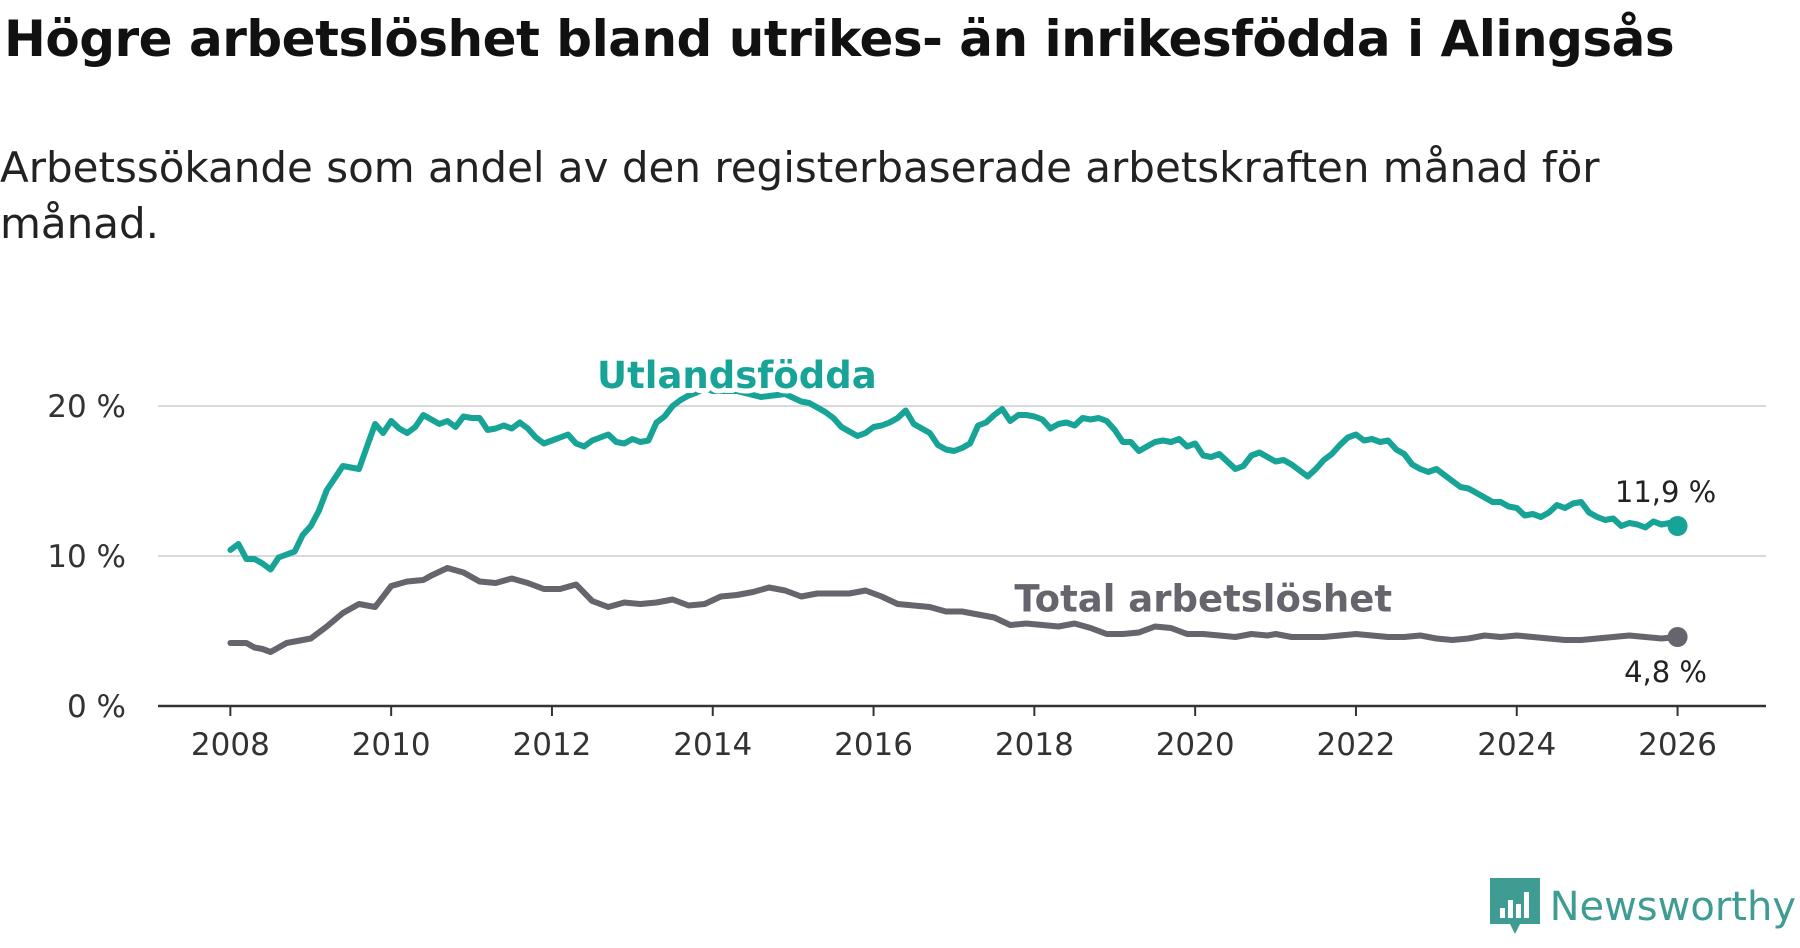 This screenshot has width=1800, height=948. I want to click on x-tick-label: 2014, so click(712, 745).